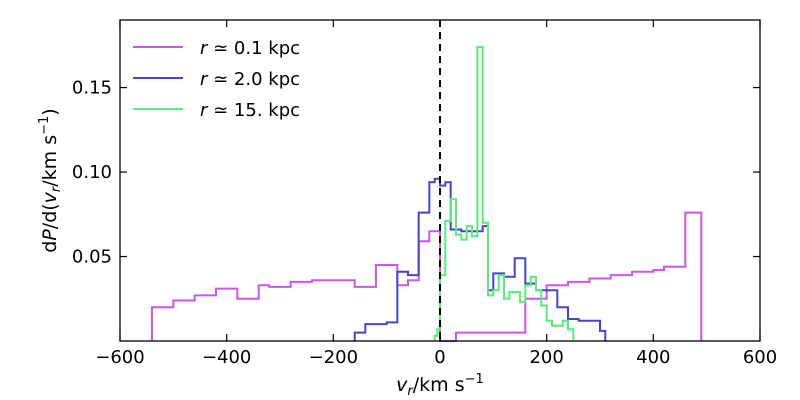  I want to click on legend-label-1: r ≃ 0.1 kpc, so click(250, 48).